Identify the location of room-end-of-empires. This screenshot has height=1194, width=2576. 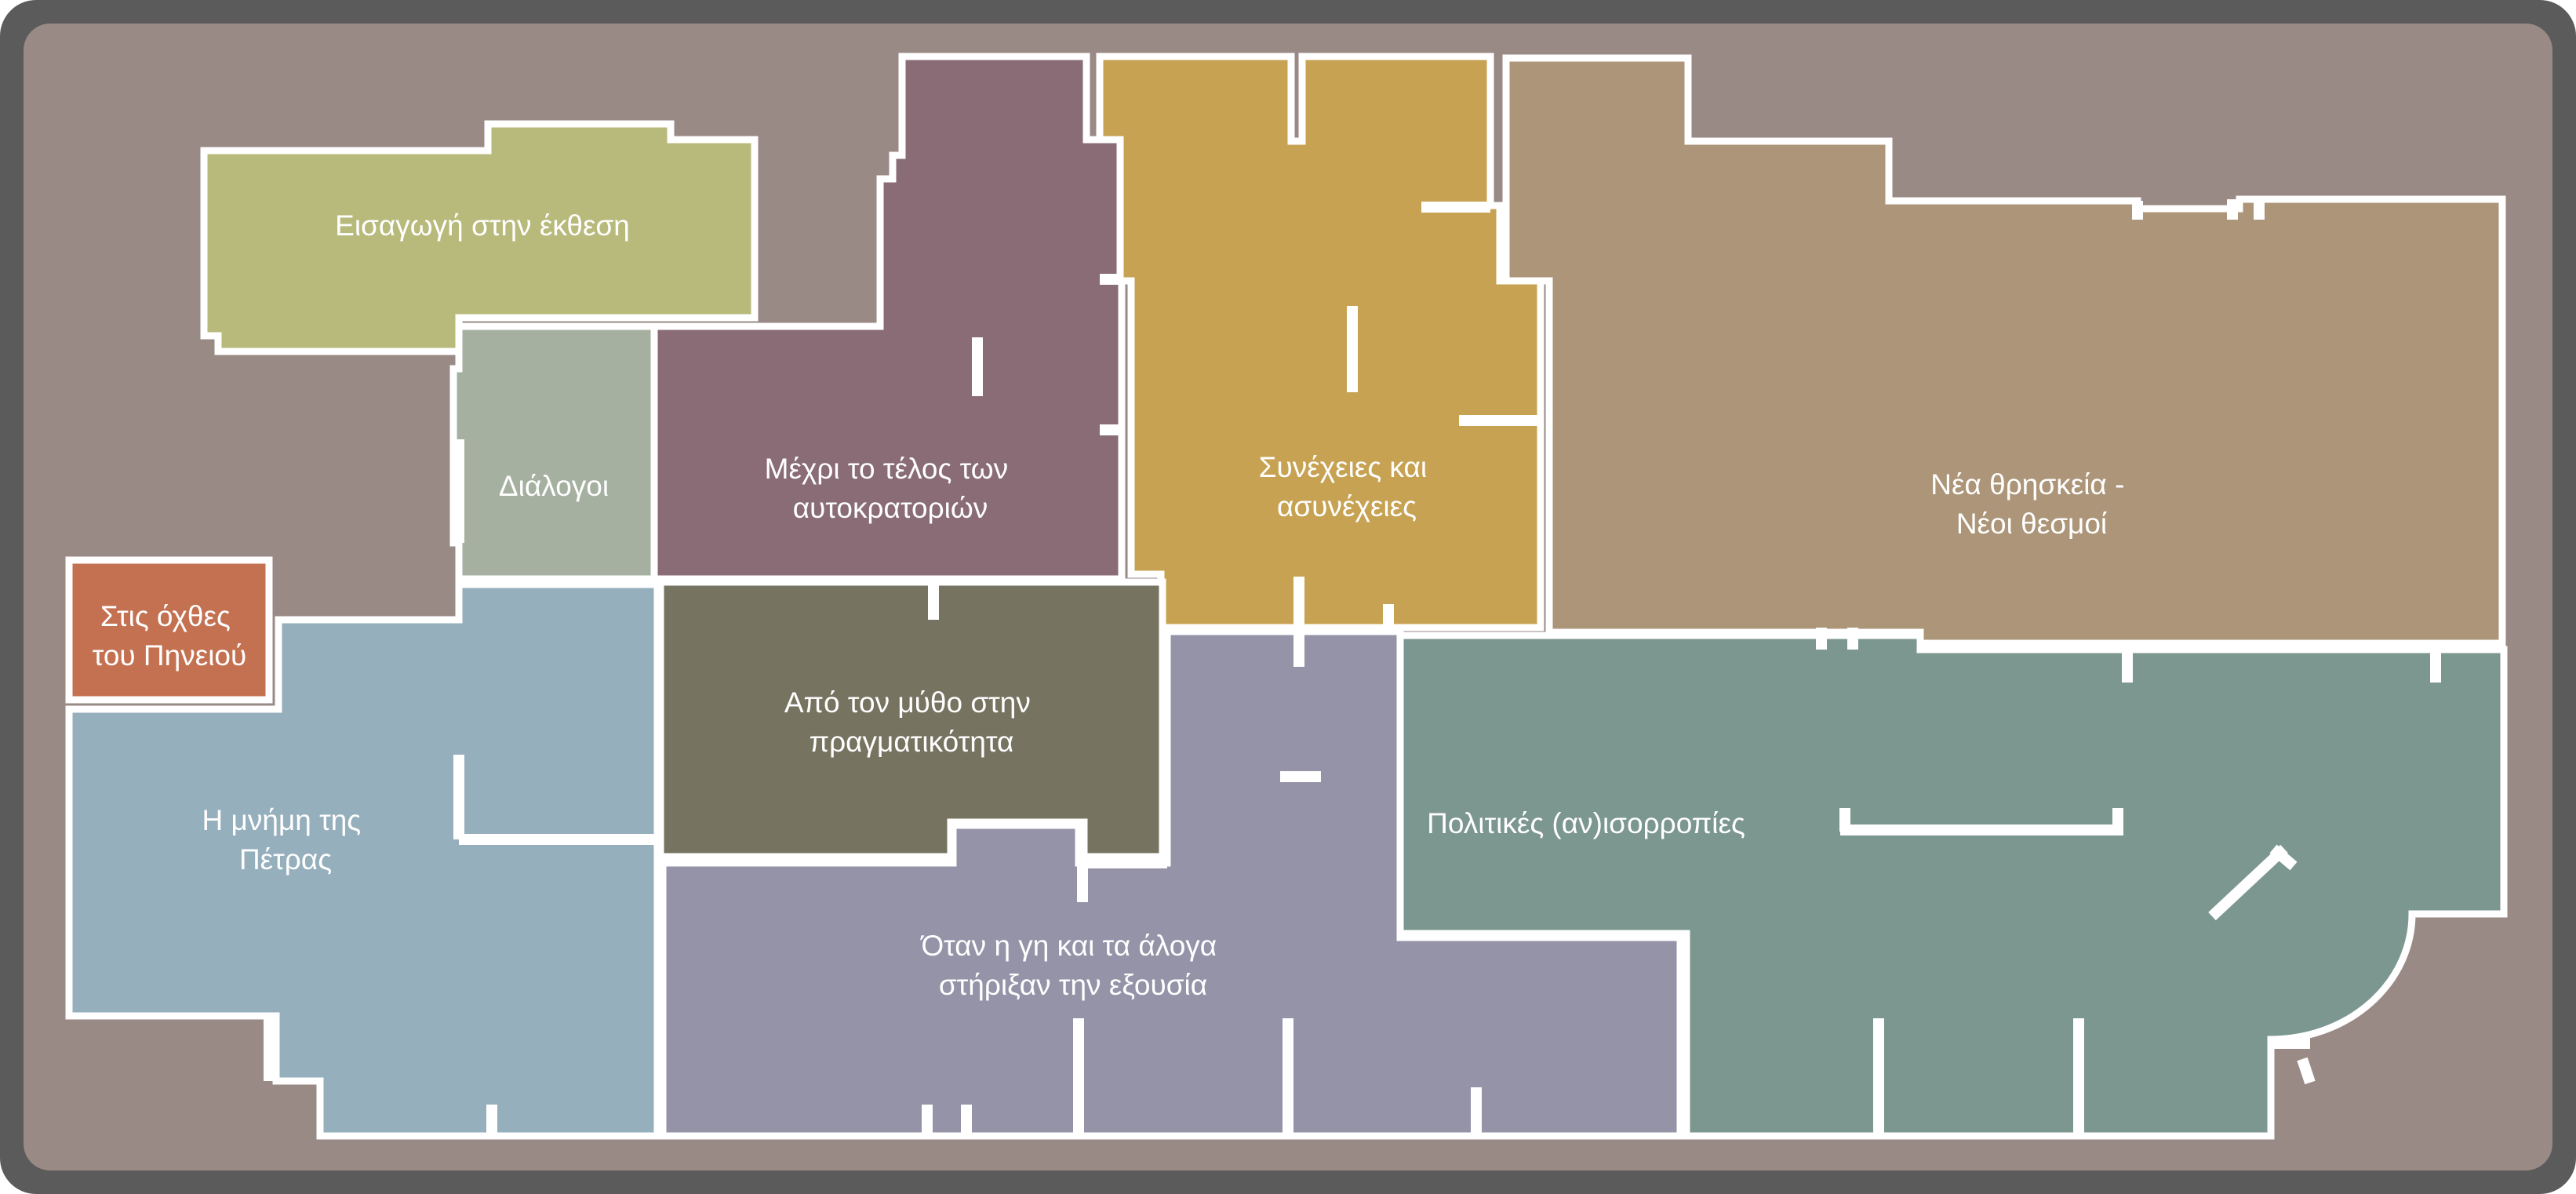
(888, 318).